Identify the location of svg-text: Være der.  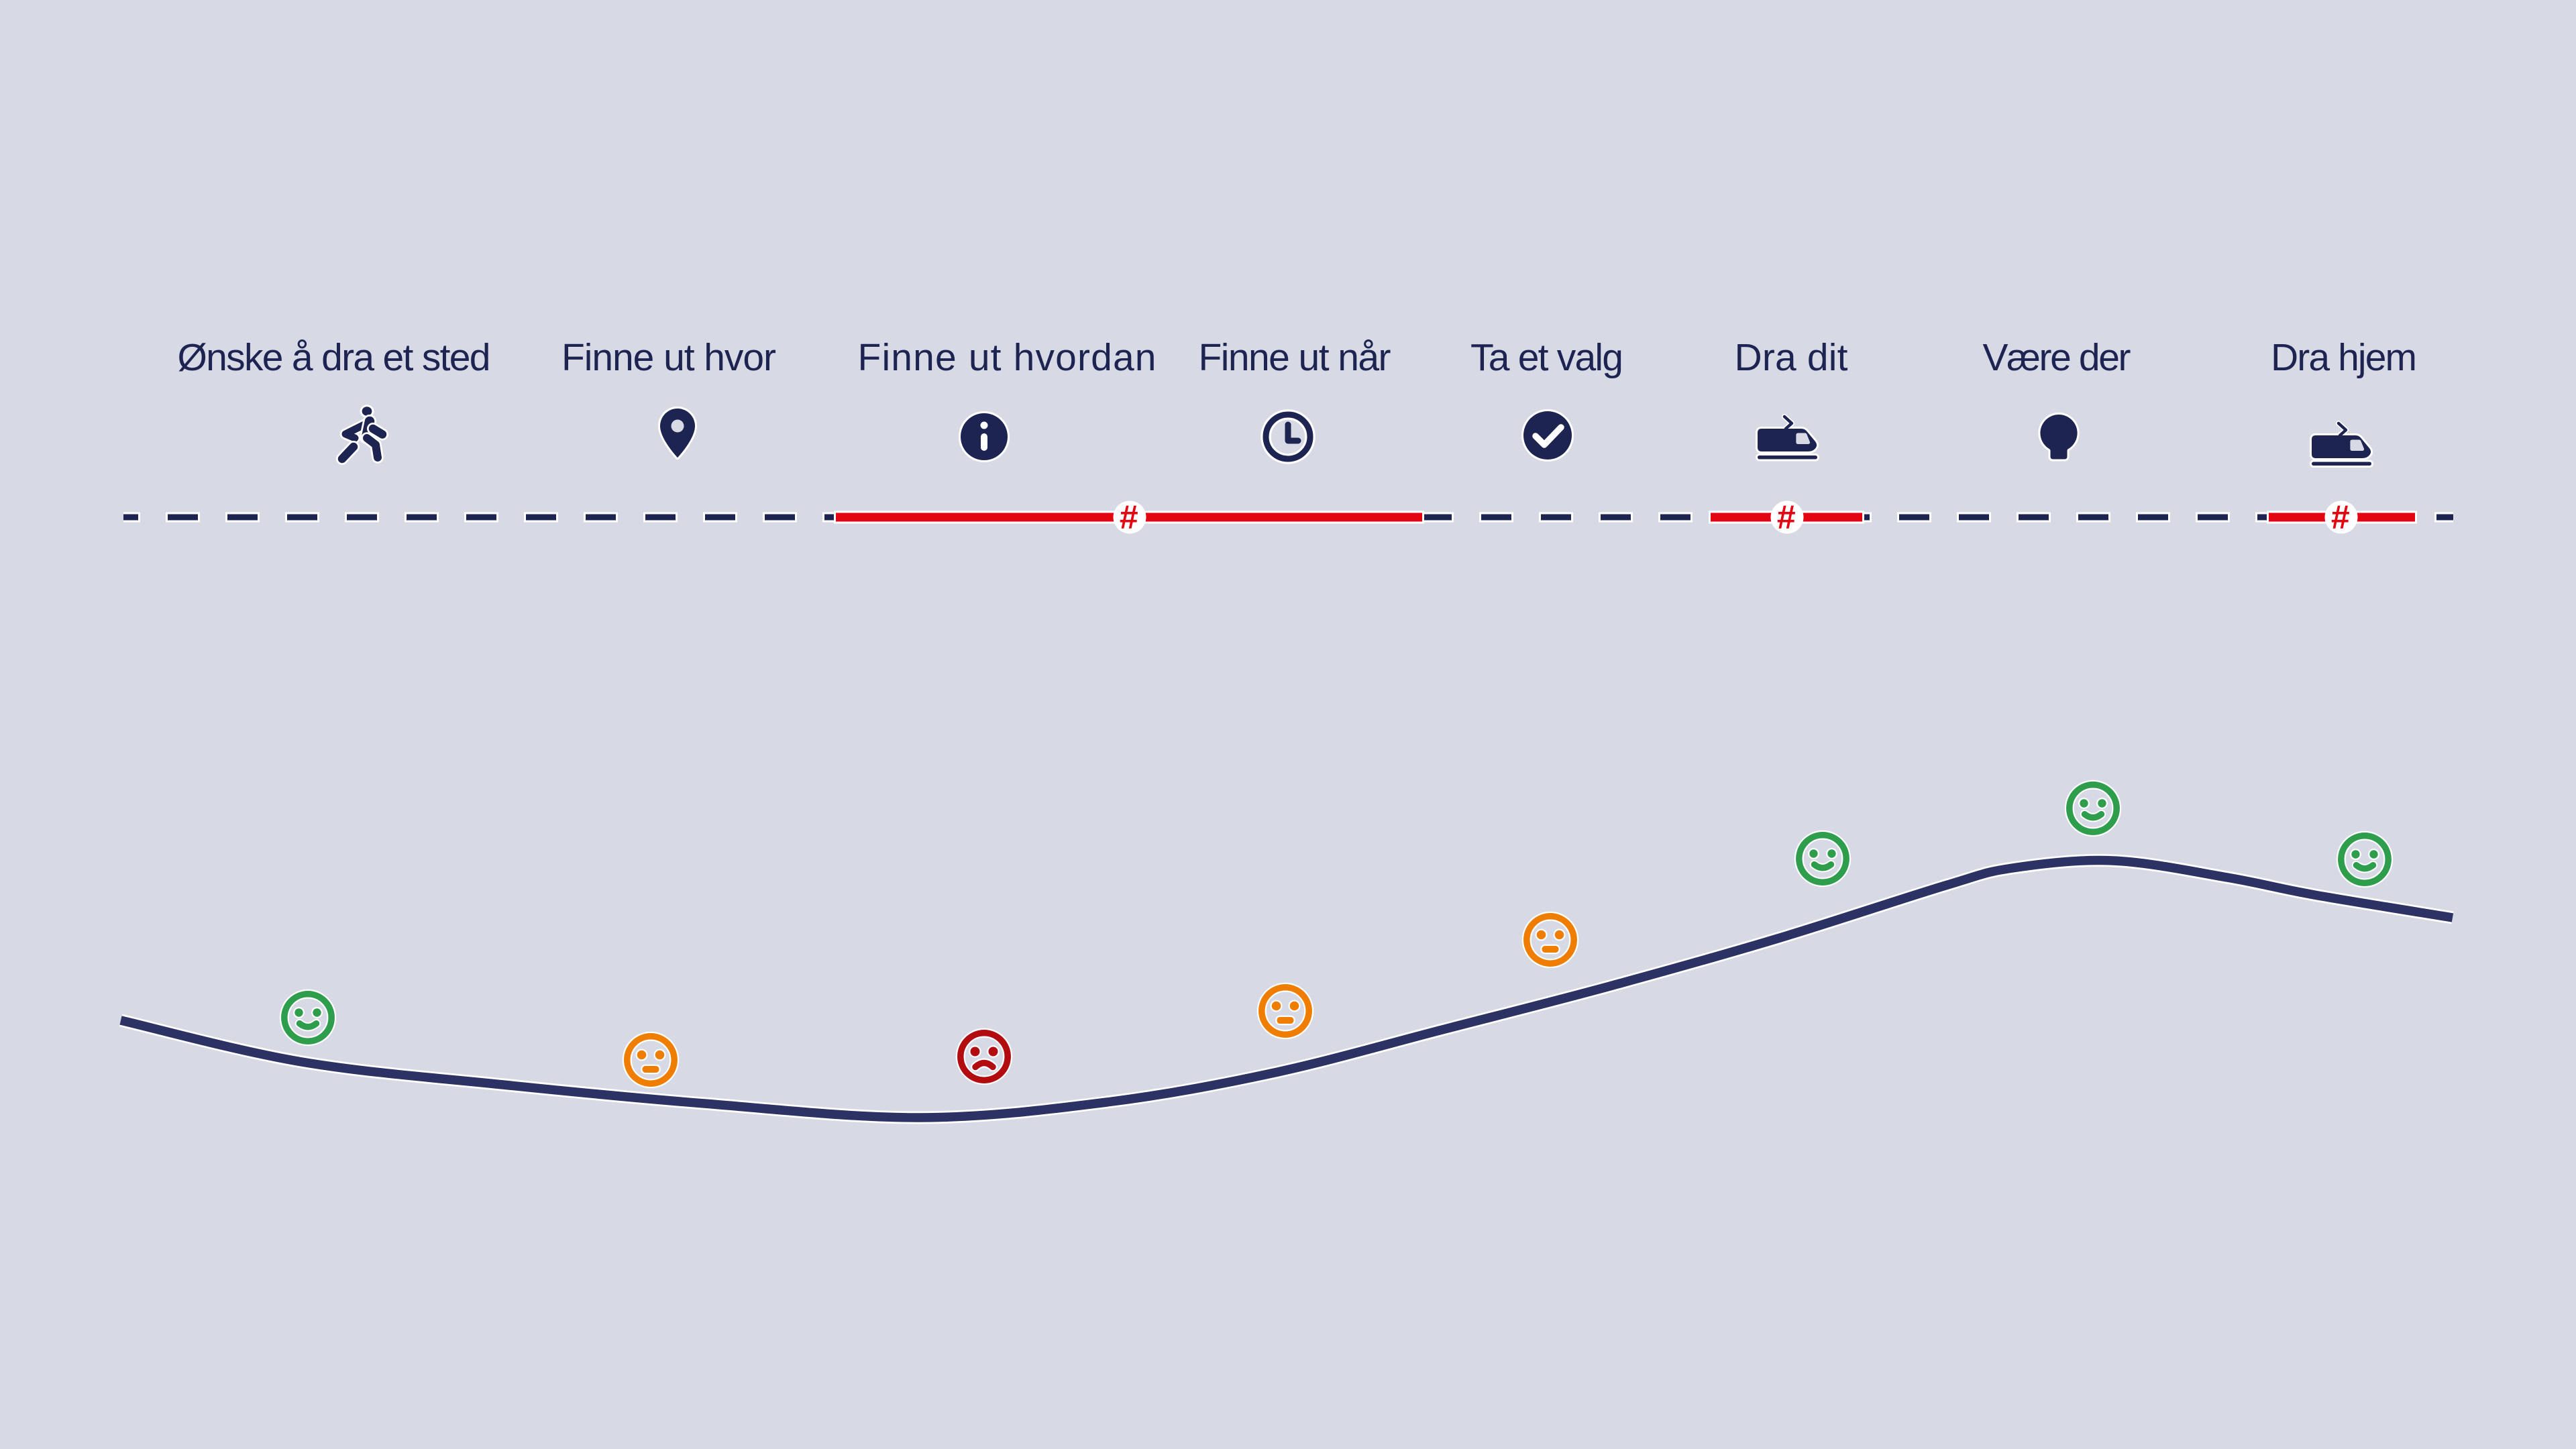
(2057, 357).